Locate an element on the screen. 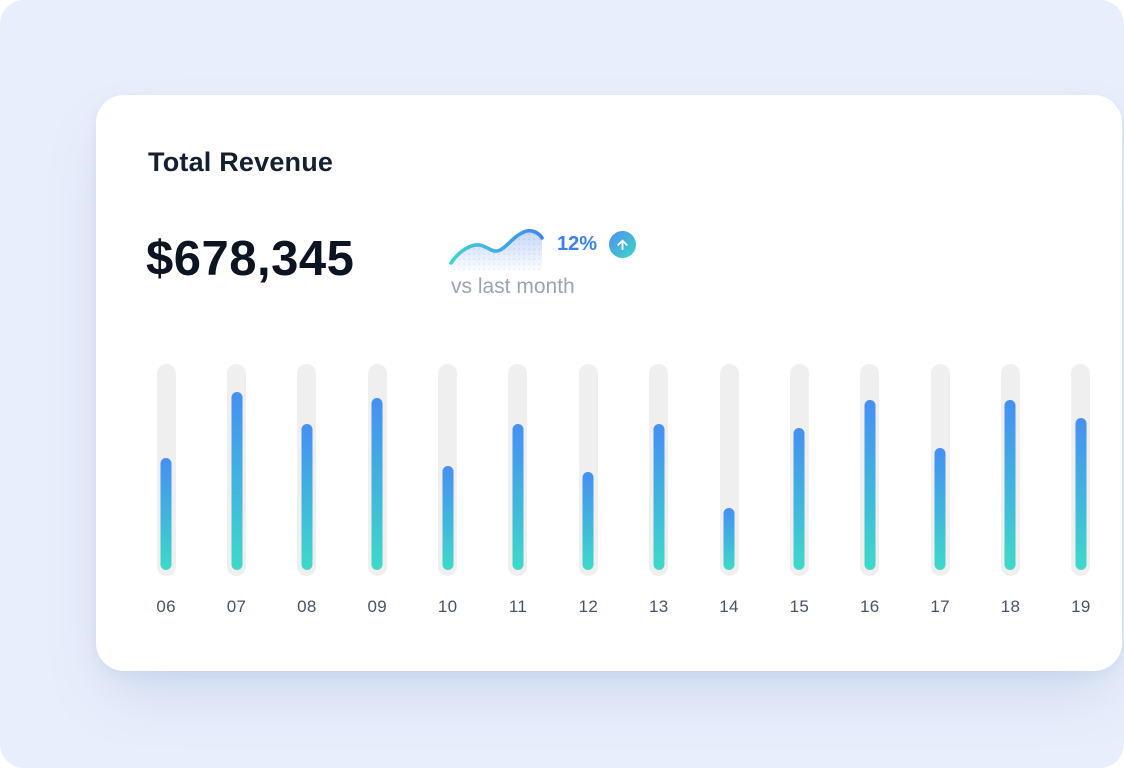  bar-column-13: 13 is located at coordinates (659, 494).